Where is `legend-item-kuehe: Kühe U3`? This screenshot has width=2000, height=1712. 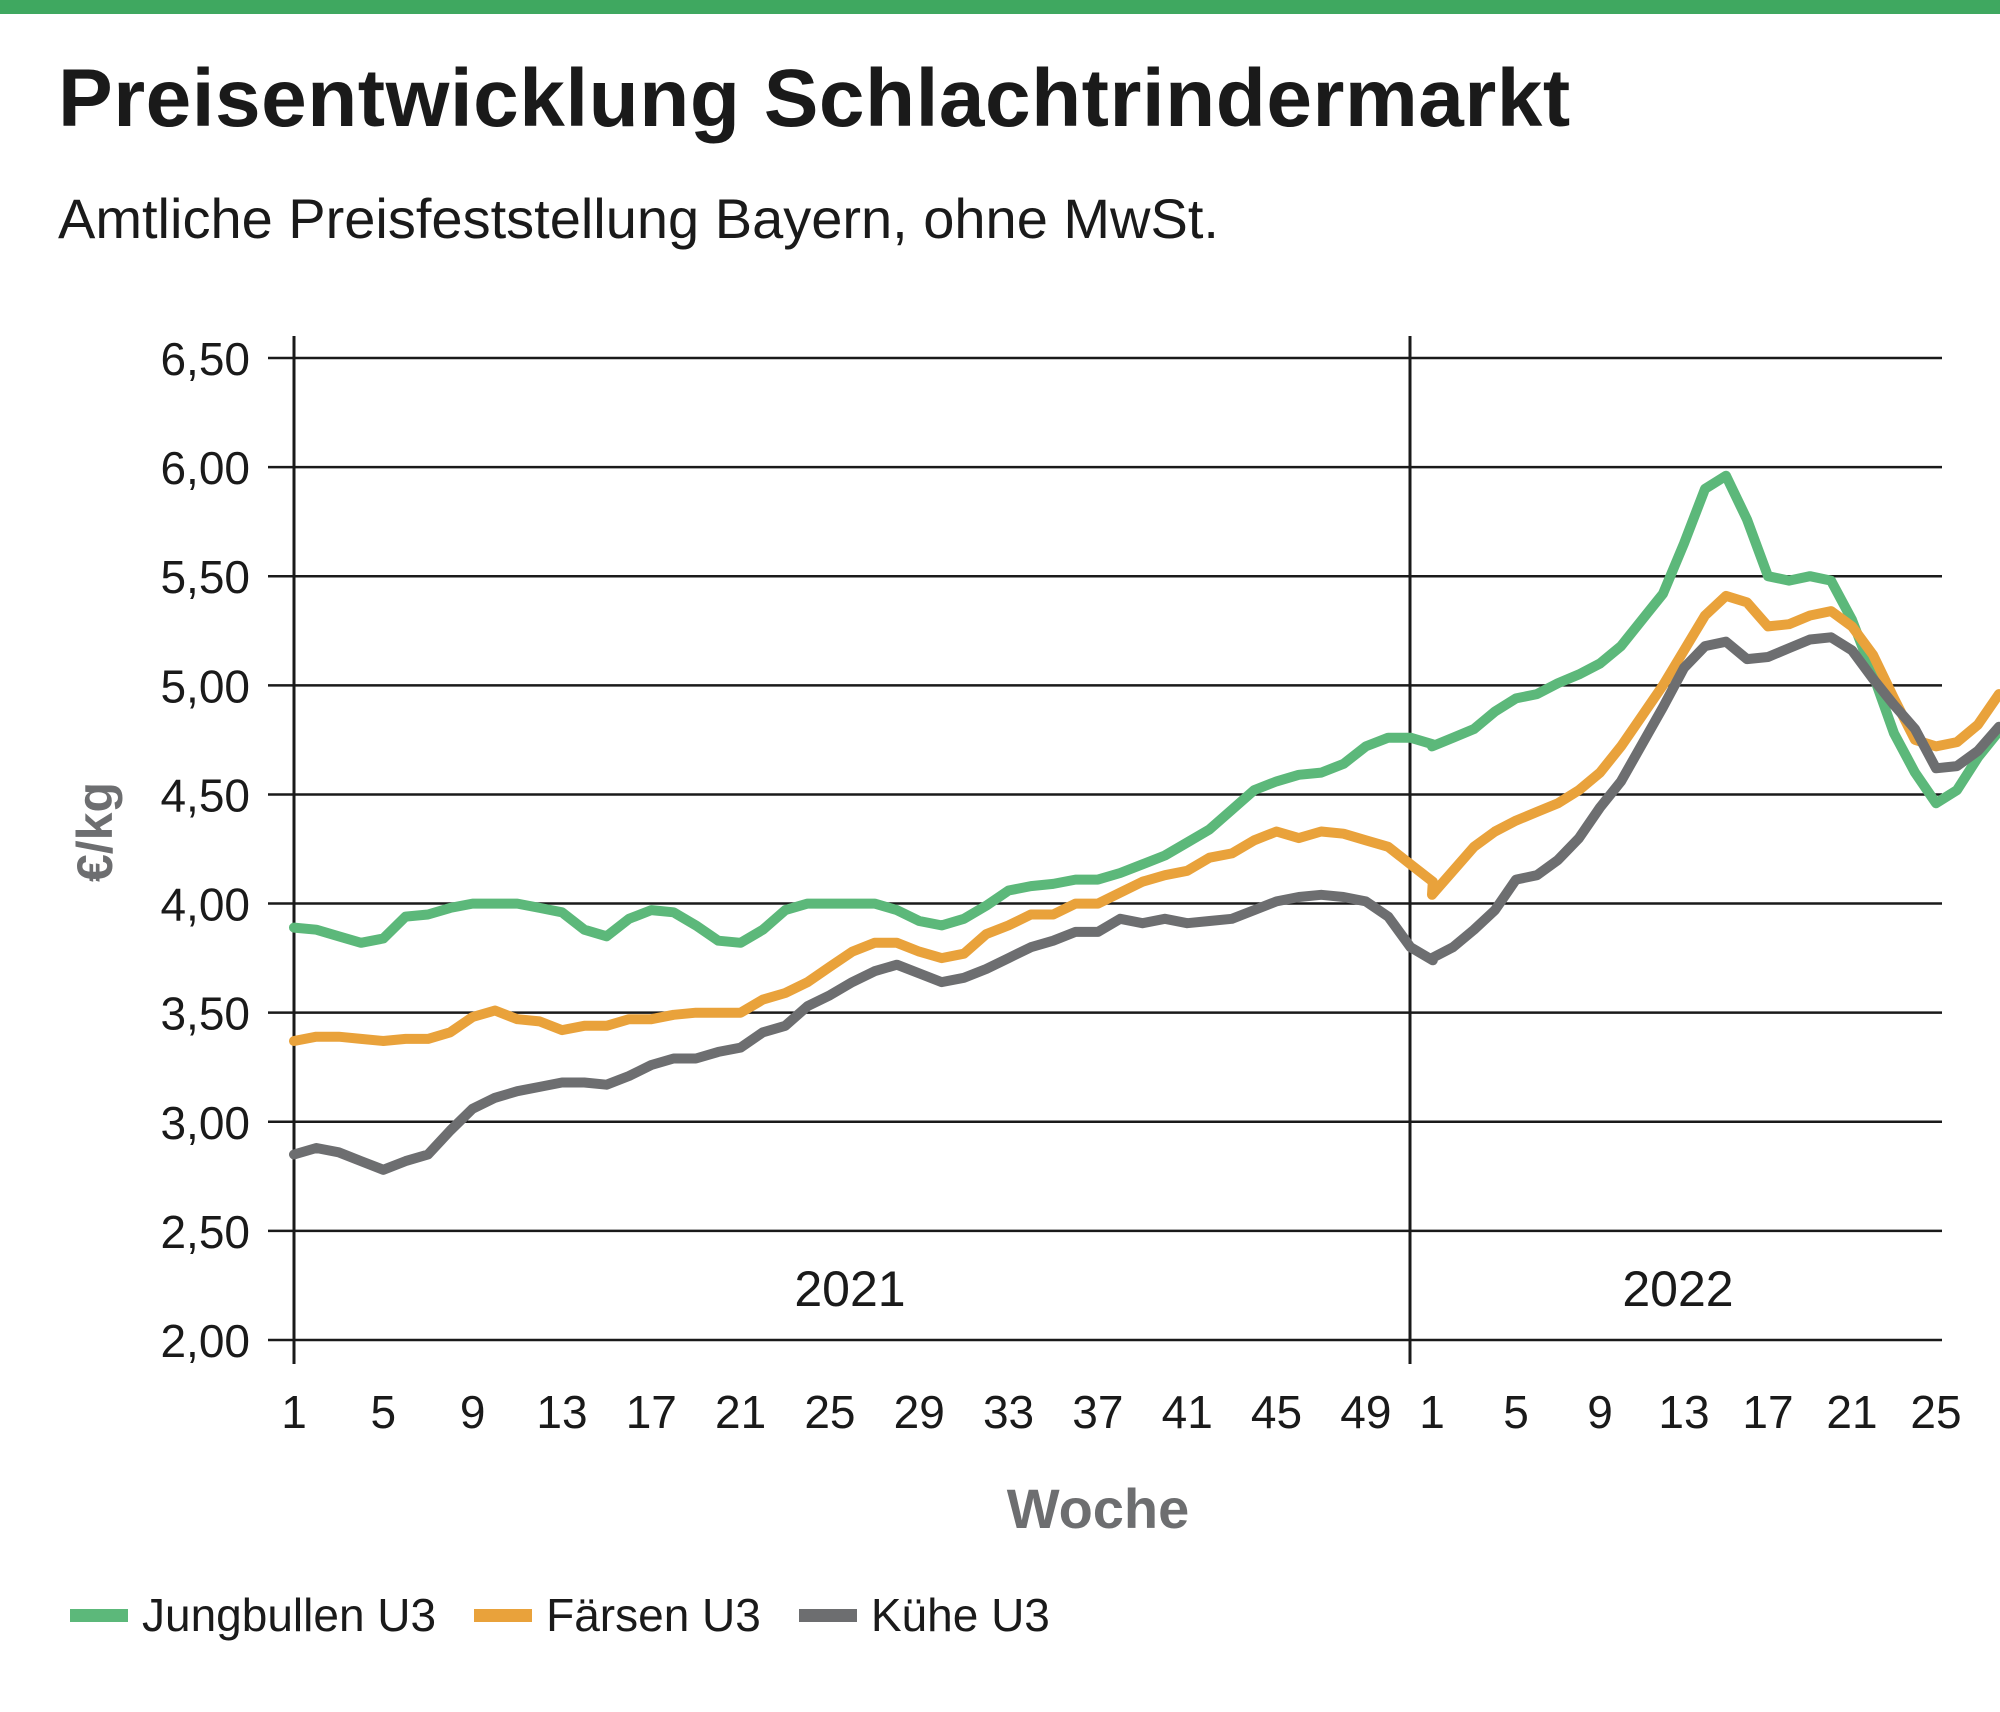
legend-item-kuehe: Kühe U3 is located at coordinates (924, 1615).